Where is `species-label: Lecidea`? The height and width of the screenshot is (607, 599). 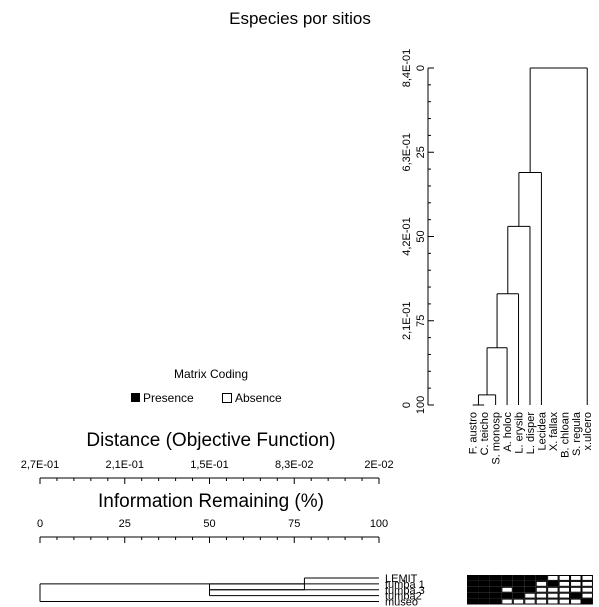 species-label: Lecidea is located at coordinates (542, 430).